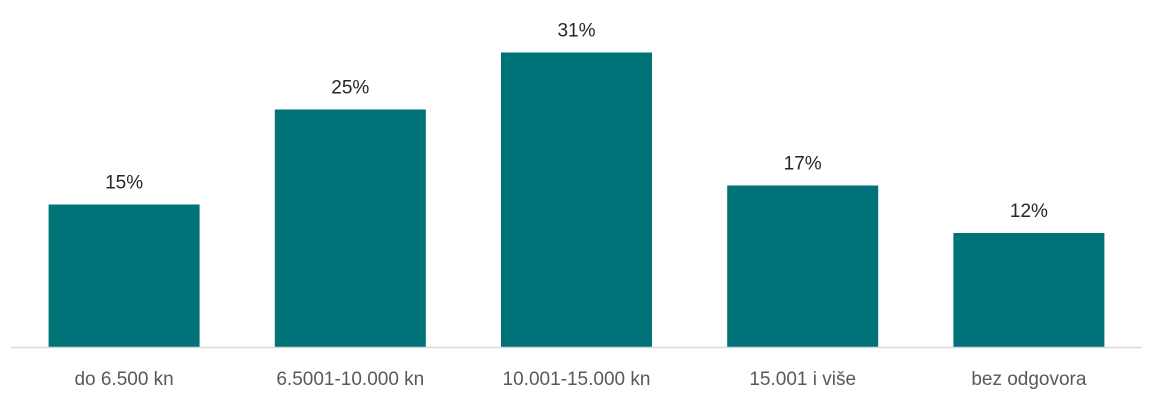 This screenshot has height=394, width=1151. Describe the element at coordinates (124, 183) in the screenshot. I see `data-label-1: 15%` at that location.